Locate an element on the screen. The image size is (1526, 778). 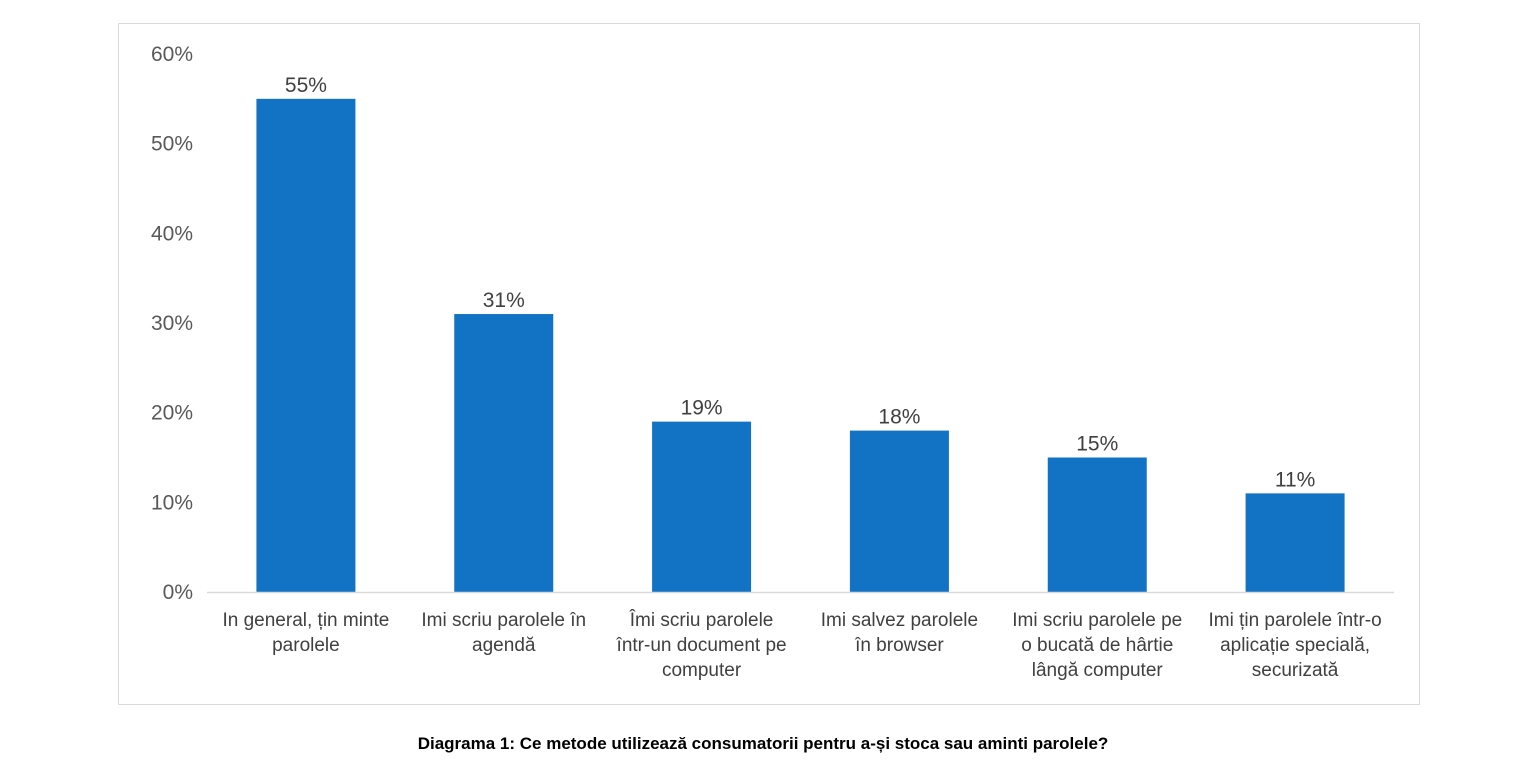
bar-value-label: 18% is located at coordinates (899, 417).